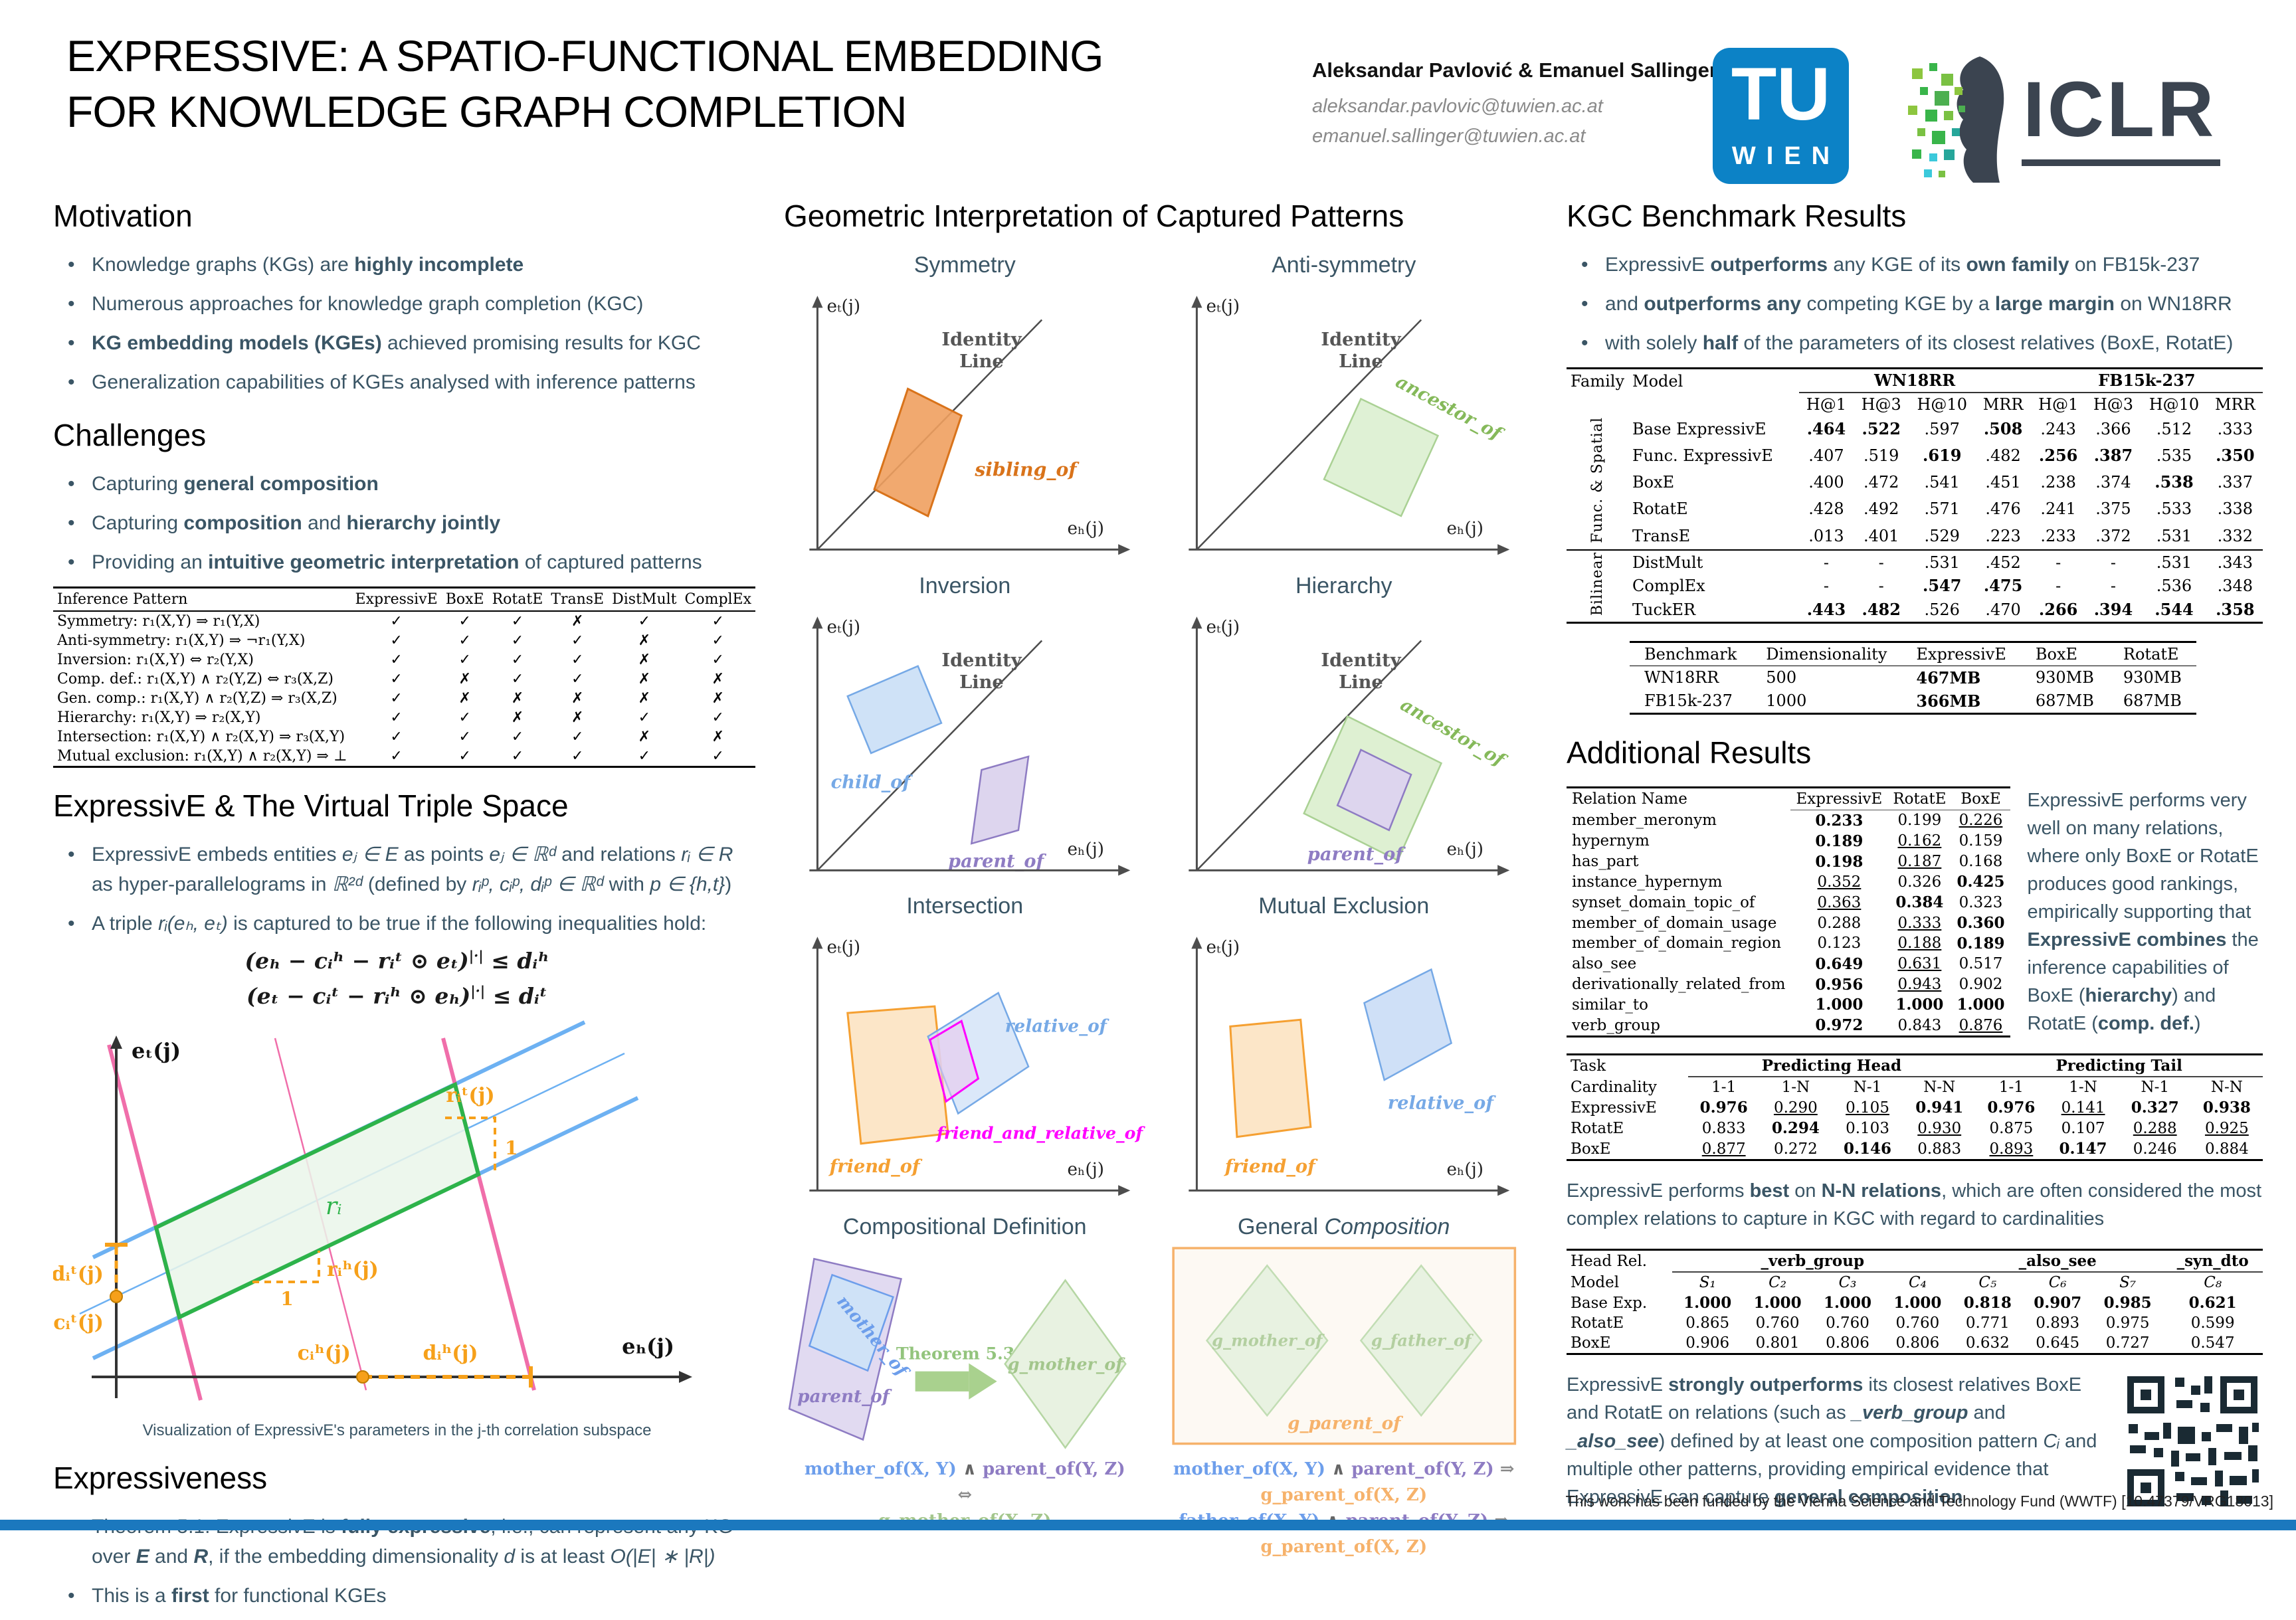 This screenshot has height=1620, width=2296. Describe the element at coordinates (1796, 1107) in the screenshot. I see `table-cell: 0.290` at that location.